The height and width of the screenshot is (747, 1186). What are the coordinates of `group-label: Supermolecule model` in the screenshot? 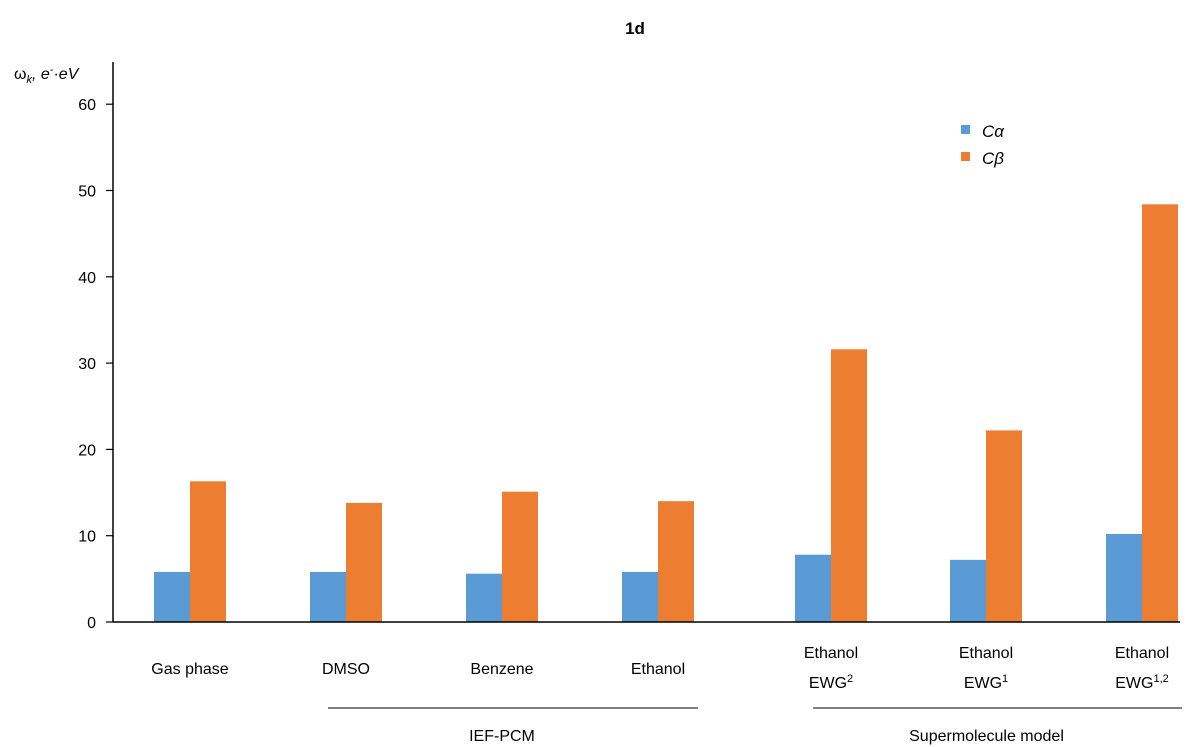 It's located at (986, 736).